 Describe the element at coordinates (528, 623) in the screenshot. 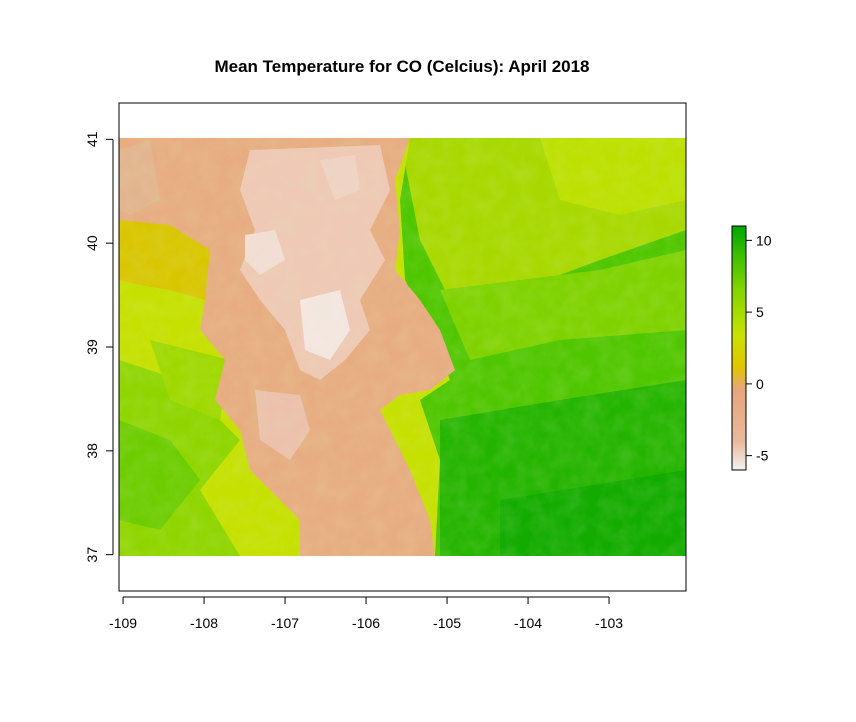

I see `x-tick-label: -104` at that location.